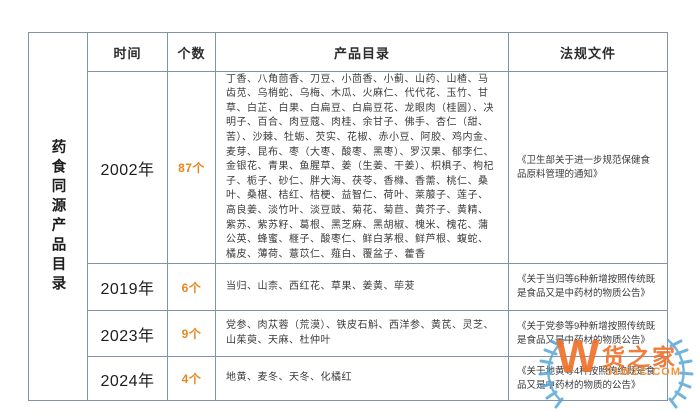  What do you see at coordinates (588, 287) in the screenshot?
I see `row-2019-regulation: 《关于当归等6种新增按照传统既是食品又是中药材的物质公告》` at bounding box center [588, 287].